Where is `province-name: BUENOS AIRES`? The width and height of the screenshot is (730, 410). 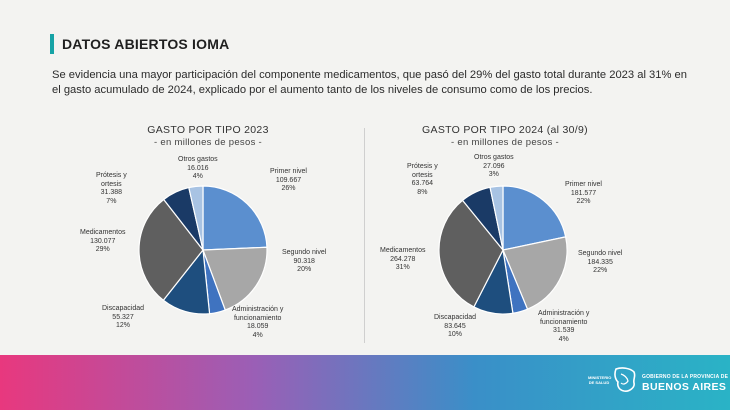 province-name: BUENOS AIRES is located at coordinates (684, 387).